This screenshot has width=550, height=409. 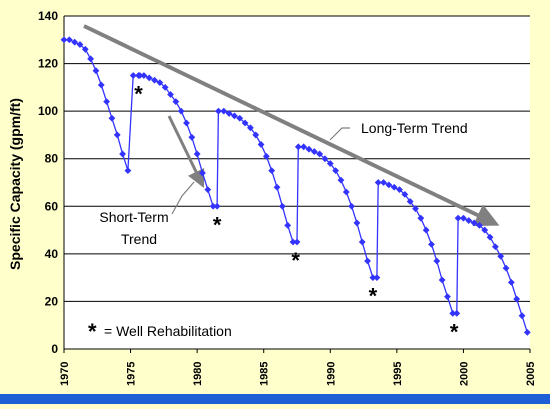 I want to click on x-tick-label-1990: 1990, so click(x=331, y=374).